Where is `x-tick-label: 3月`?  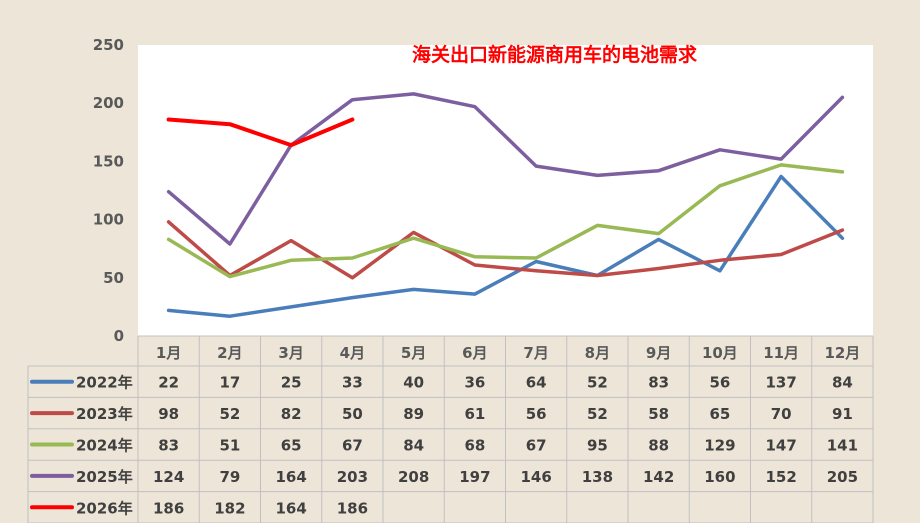
x-tick-label: 3月 is located at coordinates (290, 353).